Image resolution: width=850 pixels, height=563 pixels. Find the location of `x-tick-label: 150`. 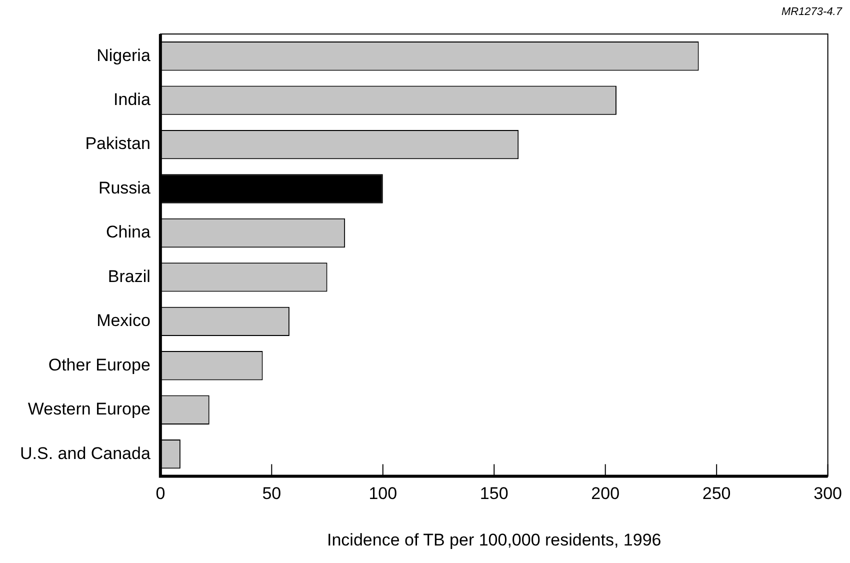

x-tick-label: 150 is located at coordinates (494, 494).